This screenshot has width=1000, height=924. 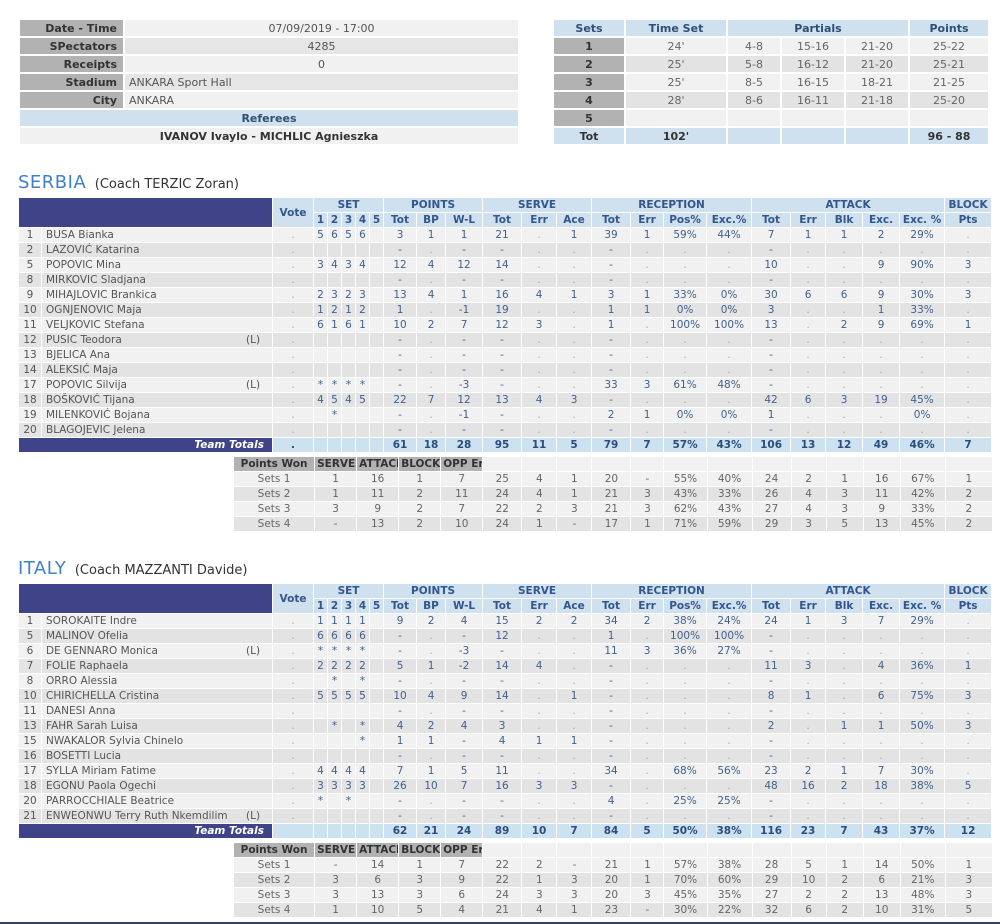 I want to click on player-number: 18, so click(x=30, y=400).